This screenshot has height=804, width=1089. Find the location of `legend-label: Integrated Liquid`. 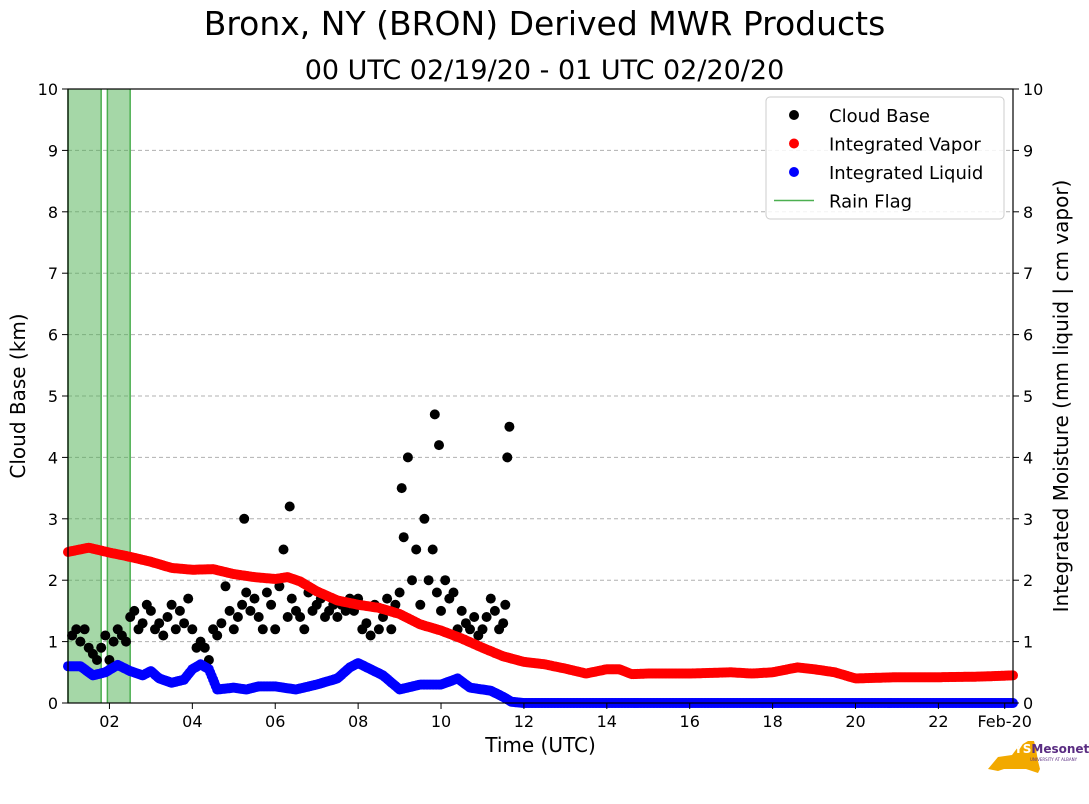

legend-label: Integrated Liquid is located at coordinates (906, 173).